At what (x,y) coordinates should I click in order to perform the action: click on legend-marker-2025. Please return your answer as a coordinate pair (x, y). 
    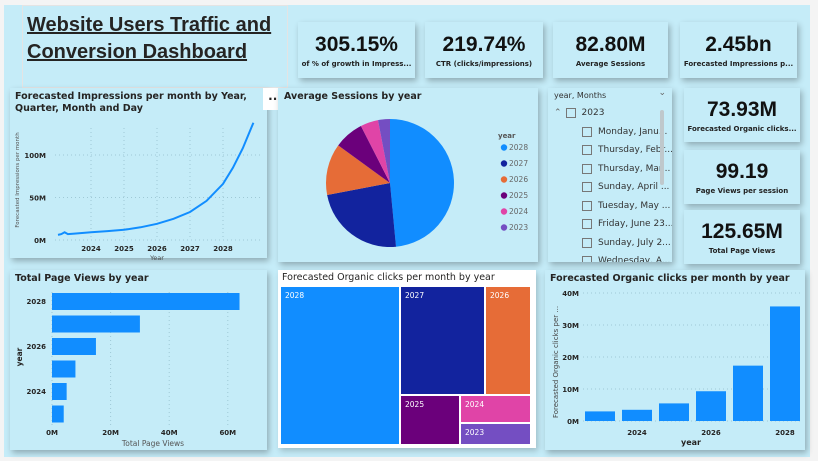
    Looking at the image, I should click on (504, 195).